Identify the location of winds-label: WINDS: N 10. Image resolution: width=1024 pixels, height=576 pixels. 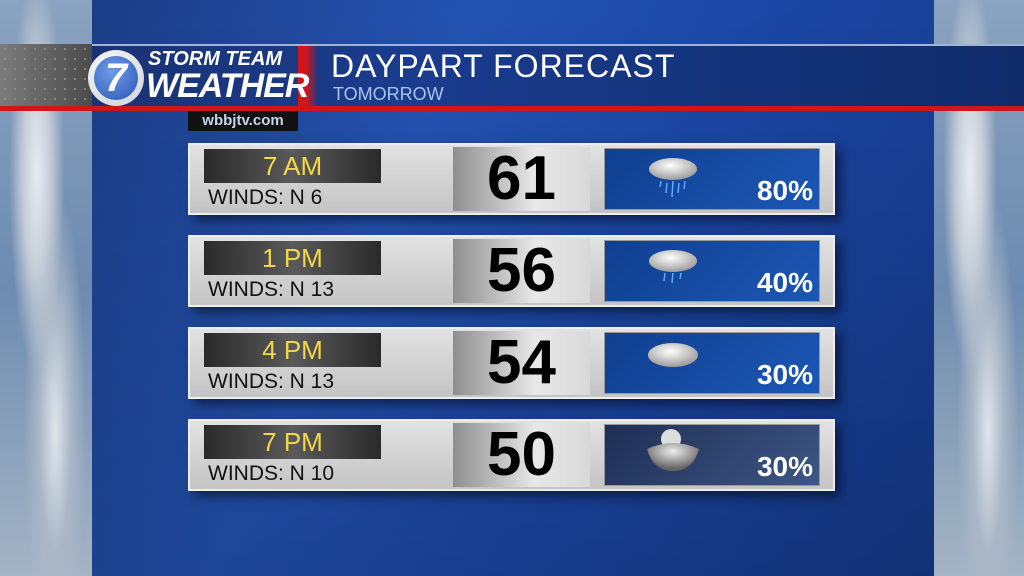
(271, 473).